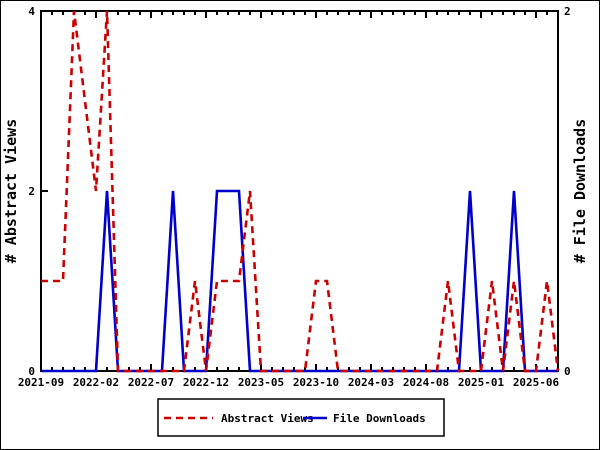 The width and height of the screenshot is (600, 450). What do you see at coordinates (38, 191) in the screenshot?
I see `left-y-axis: 0 2 4` at bounding box center [38, 191].